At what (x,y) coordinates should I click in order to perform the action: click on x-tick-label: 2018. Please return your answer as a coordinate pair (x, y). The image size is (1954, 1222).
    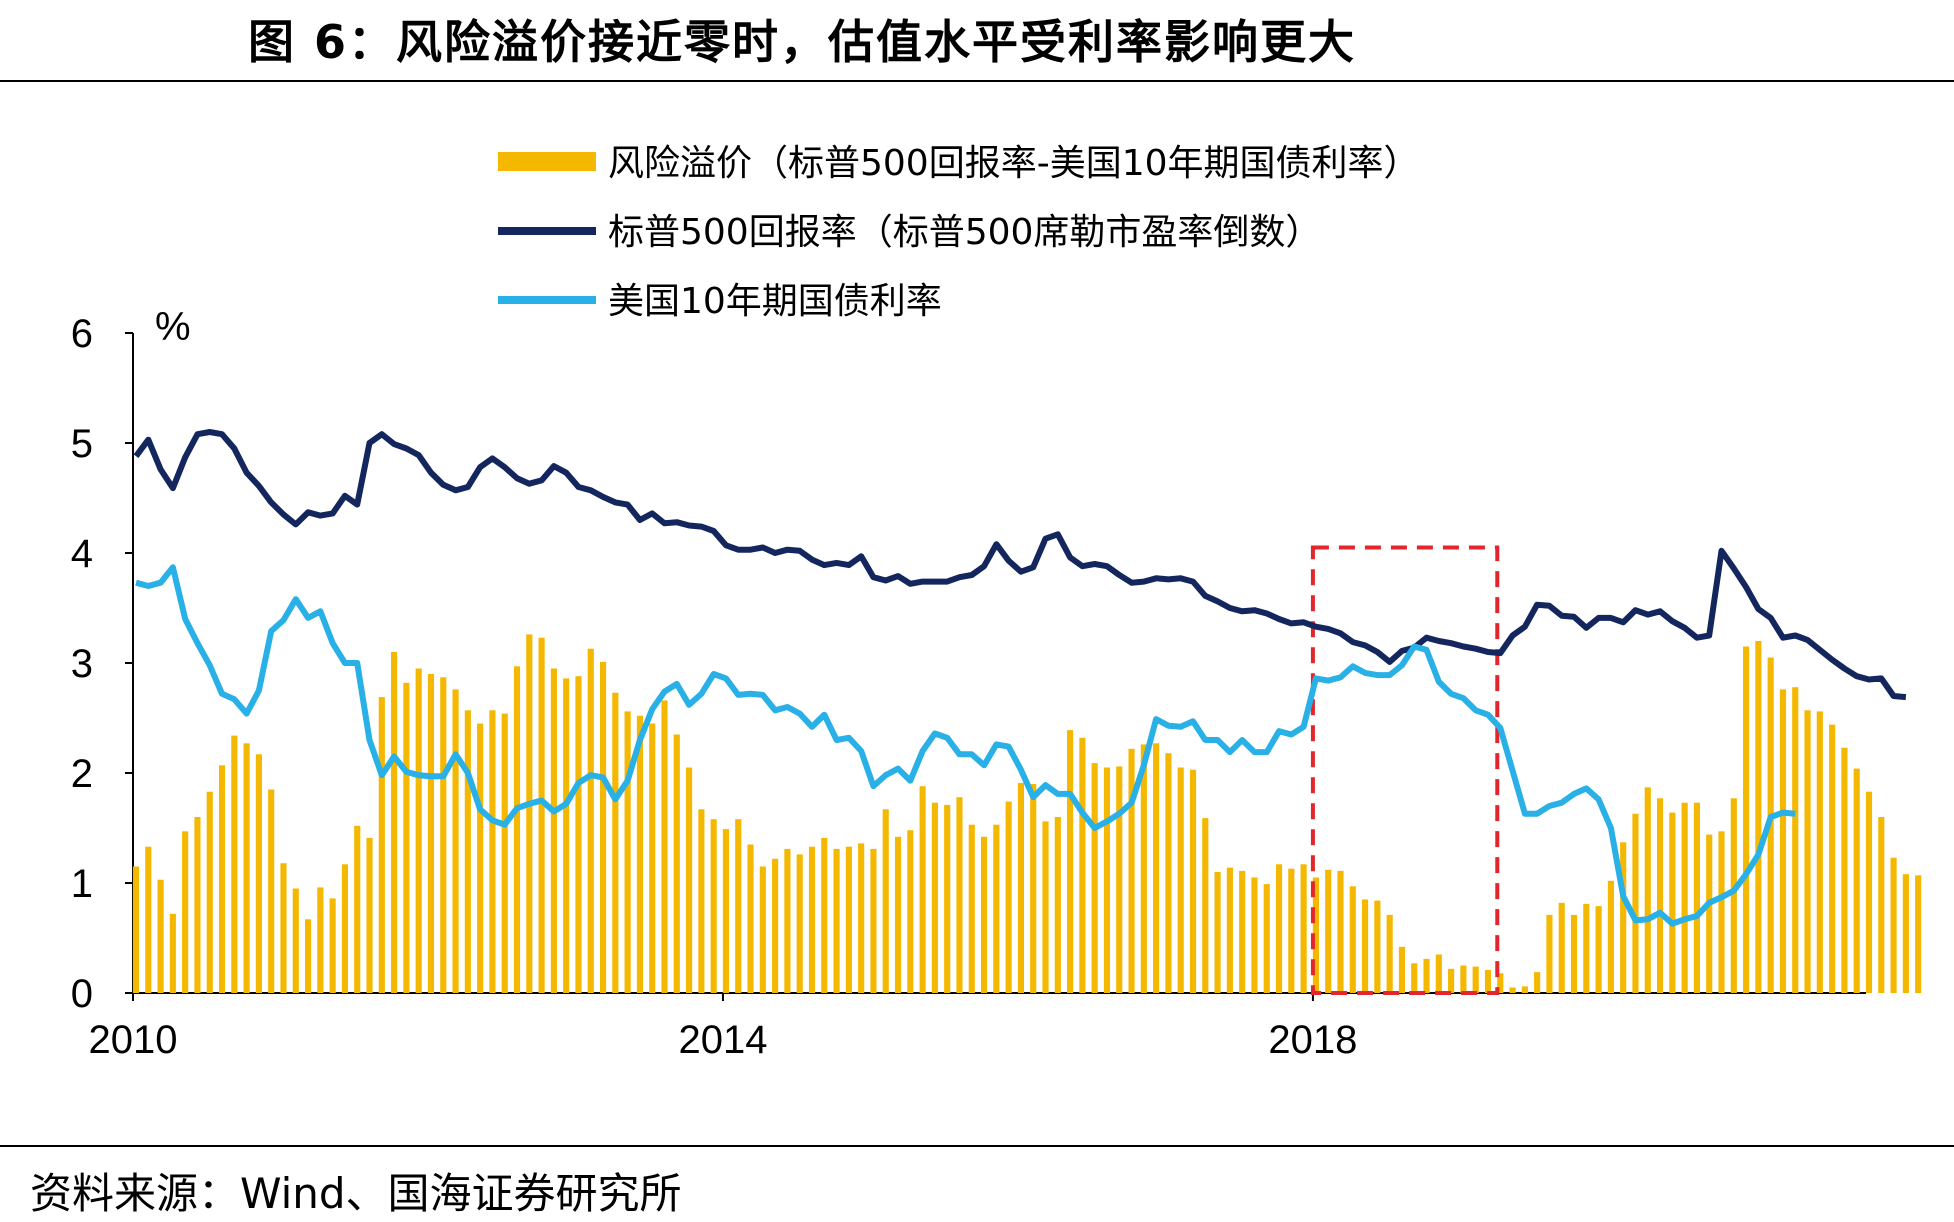
    Looking at the image, I should click on (1312, 1040).